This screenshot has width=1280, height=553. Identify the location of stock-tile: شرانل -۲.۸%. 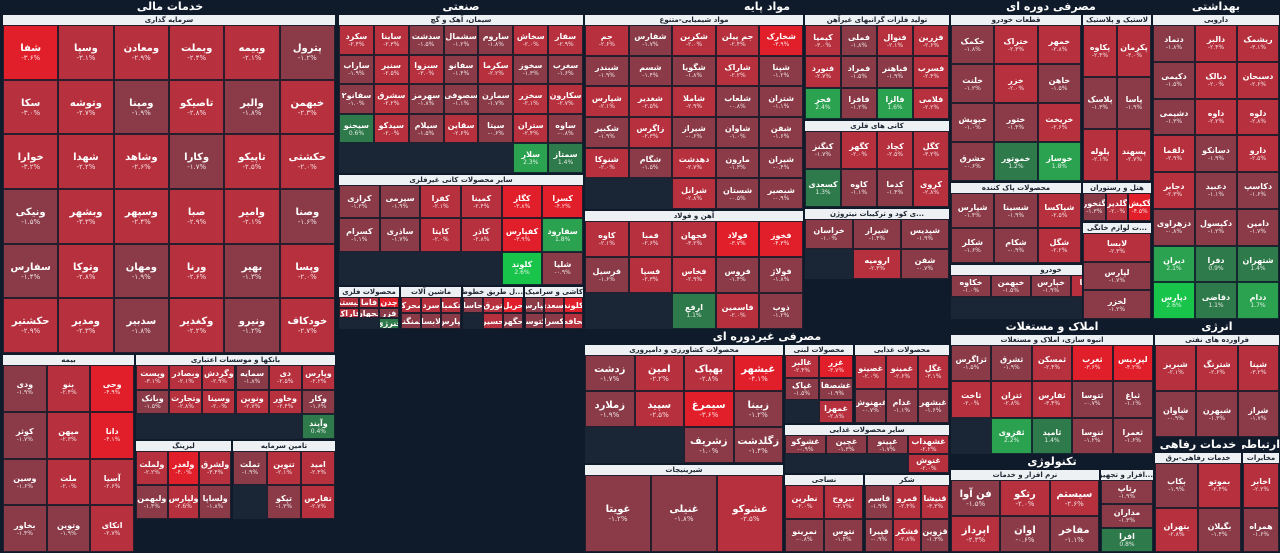
(694, 193).